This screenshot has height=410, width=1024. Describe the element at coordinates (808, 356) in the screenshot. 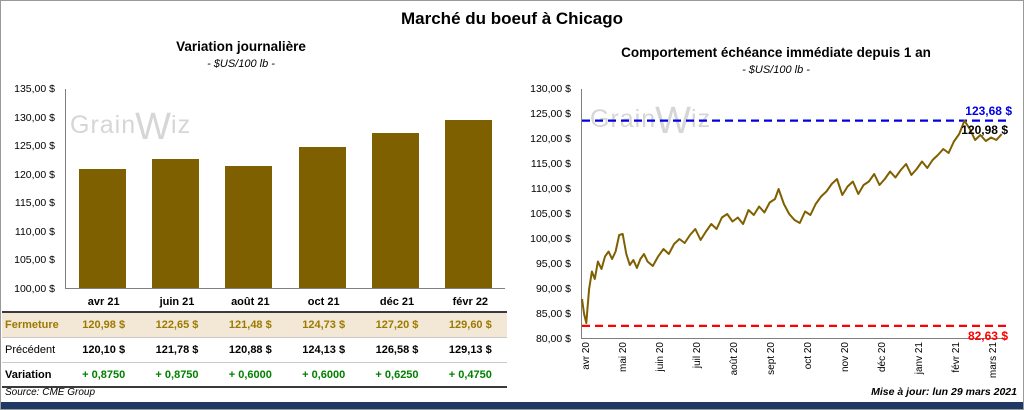

I see `x-axis-tick-label: oct 20` at that location.